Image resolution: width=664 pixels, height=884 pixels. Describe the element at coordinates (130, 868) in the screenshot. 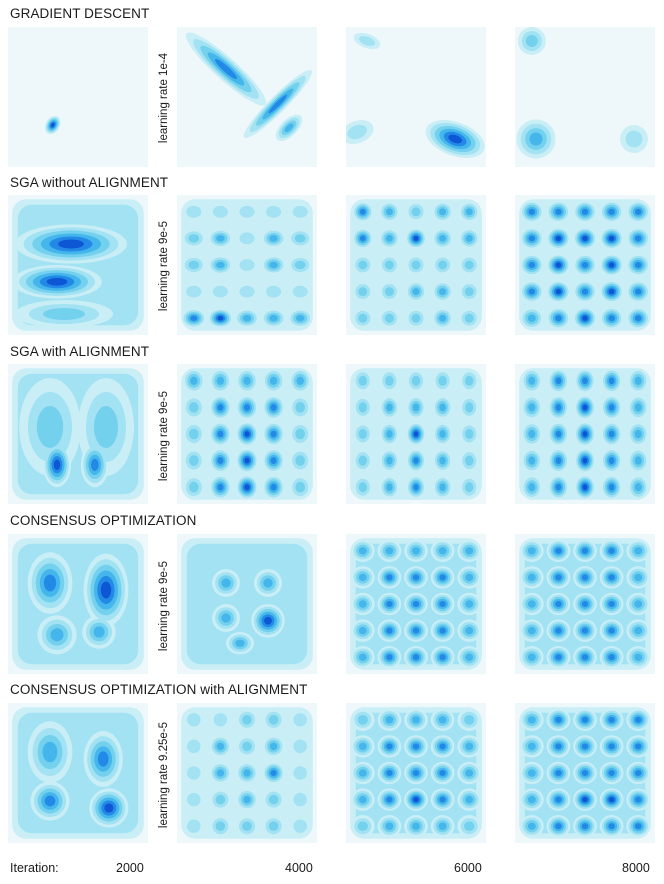

I see `iteration-2000: 2000` at that location.